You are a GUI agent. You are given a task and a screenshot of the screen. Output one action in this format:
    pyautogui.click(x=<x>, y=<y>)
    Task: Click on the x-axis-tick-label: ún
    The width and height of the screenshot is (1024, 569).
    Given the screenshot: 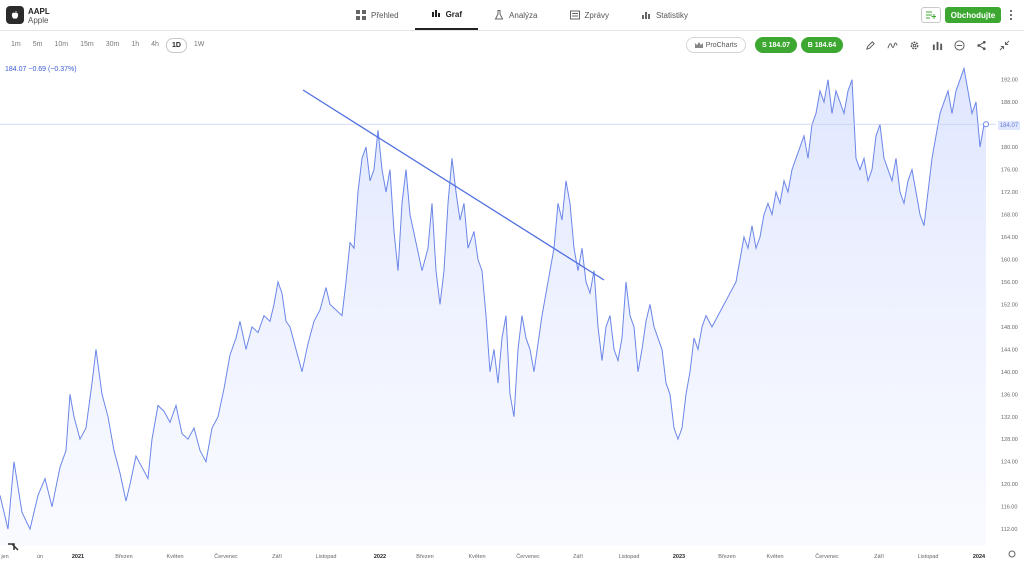 What is the action you would take?
    pyautogui.click(x=40, y=557)
    